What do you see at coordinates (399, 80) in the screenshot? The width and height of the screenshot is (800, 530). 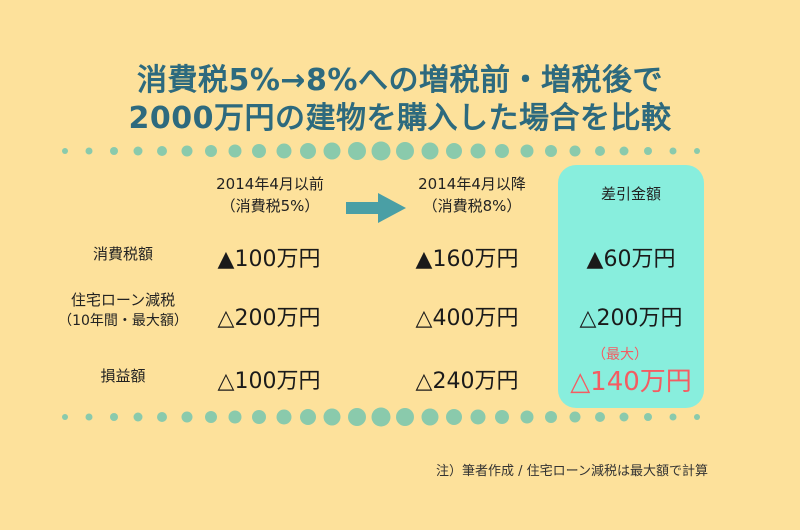 I see `title-line-1: 消費税5%→8%への増税前・増税後で` at bounding box center [399, 80].